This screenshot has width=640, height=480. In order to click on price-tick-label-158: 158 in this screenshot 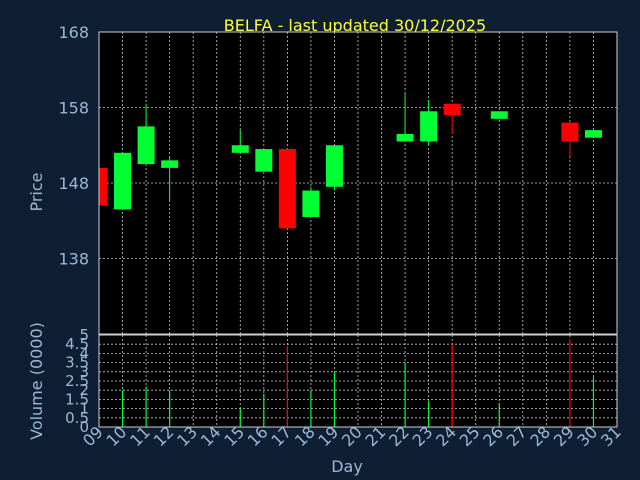, I will do `click(73, 108)`.